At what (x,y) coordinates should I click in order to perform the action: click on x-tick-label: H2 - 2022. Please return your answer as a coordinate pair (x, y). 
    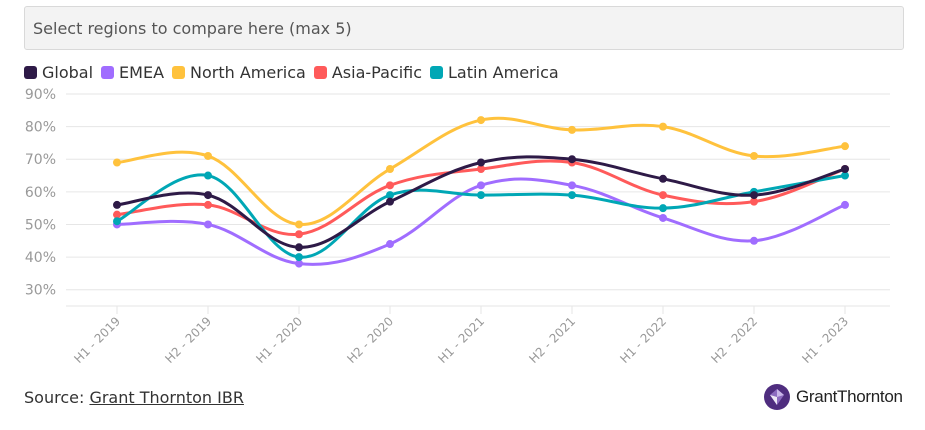
    Looking at the image, I should click on (734, 340).